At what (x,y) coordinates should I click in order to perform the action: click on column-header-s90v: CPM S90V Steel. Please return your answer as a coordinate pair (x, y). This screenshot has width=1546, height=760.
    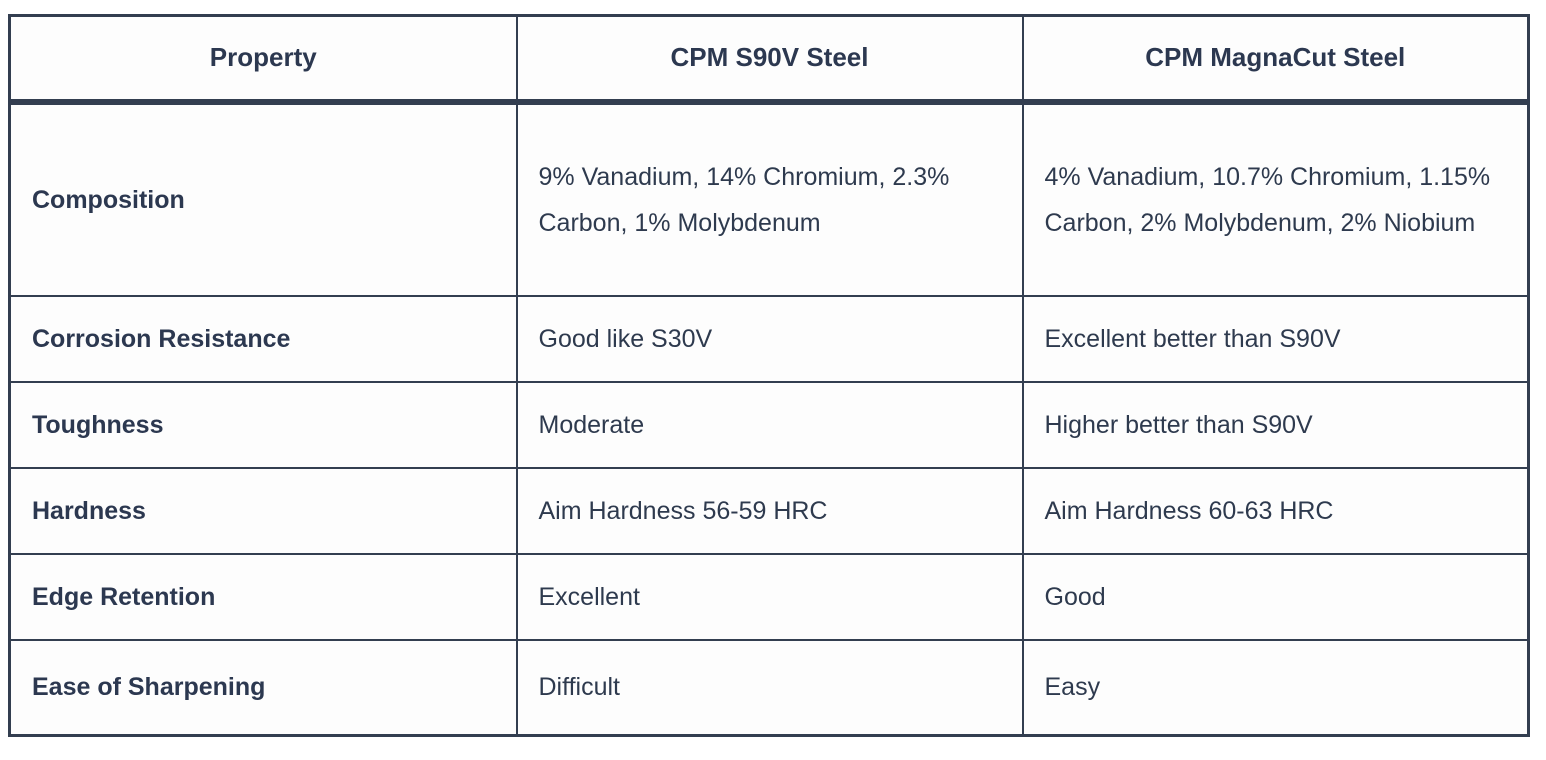
    Looking at the image, I should click on (769, 59).